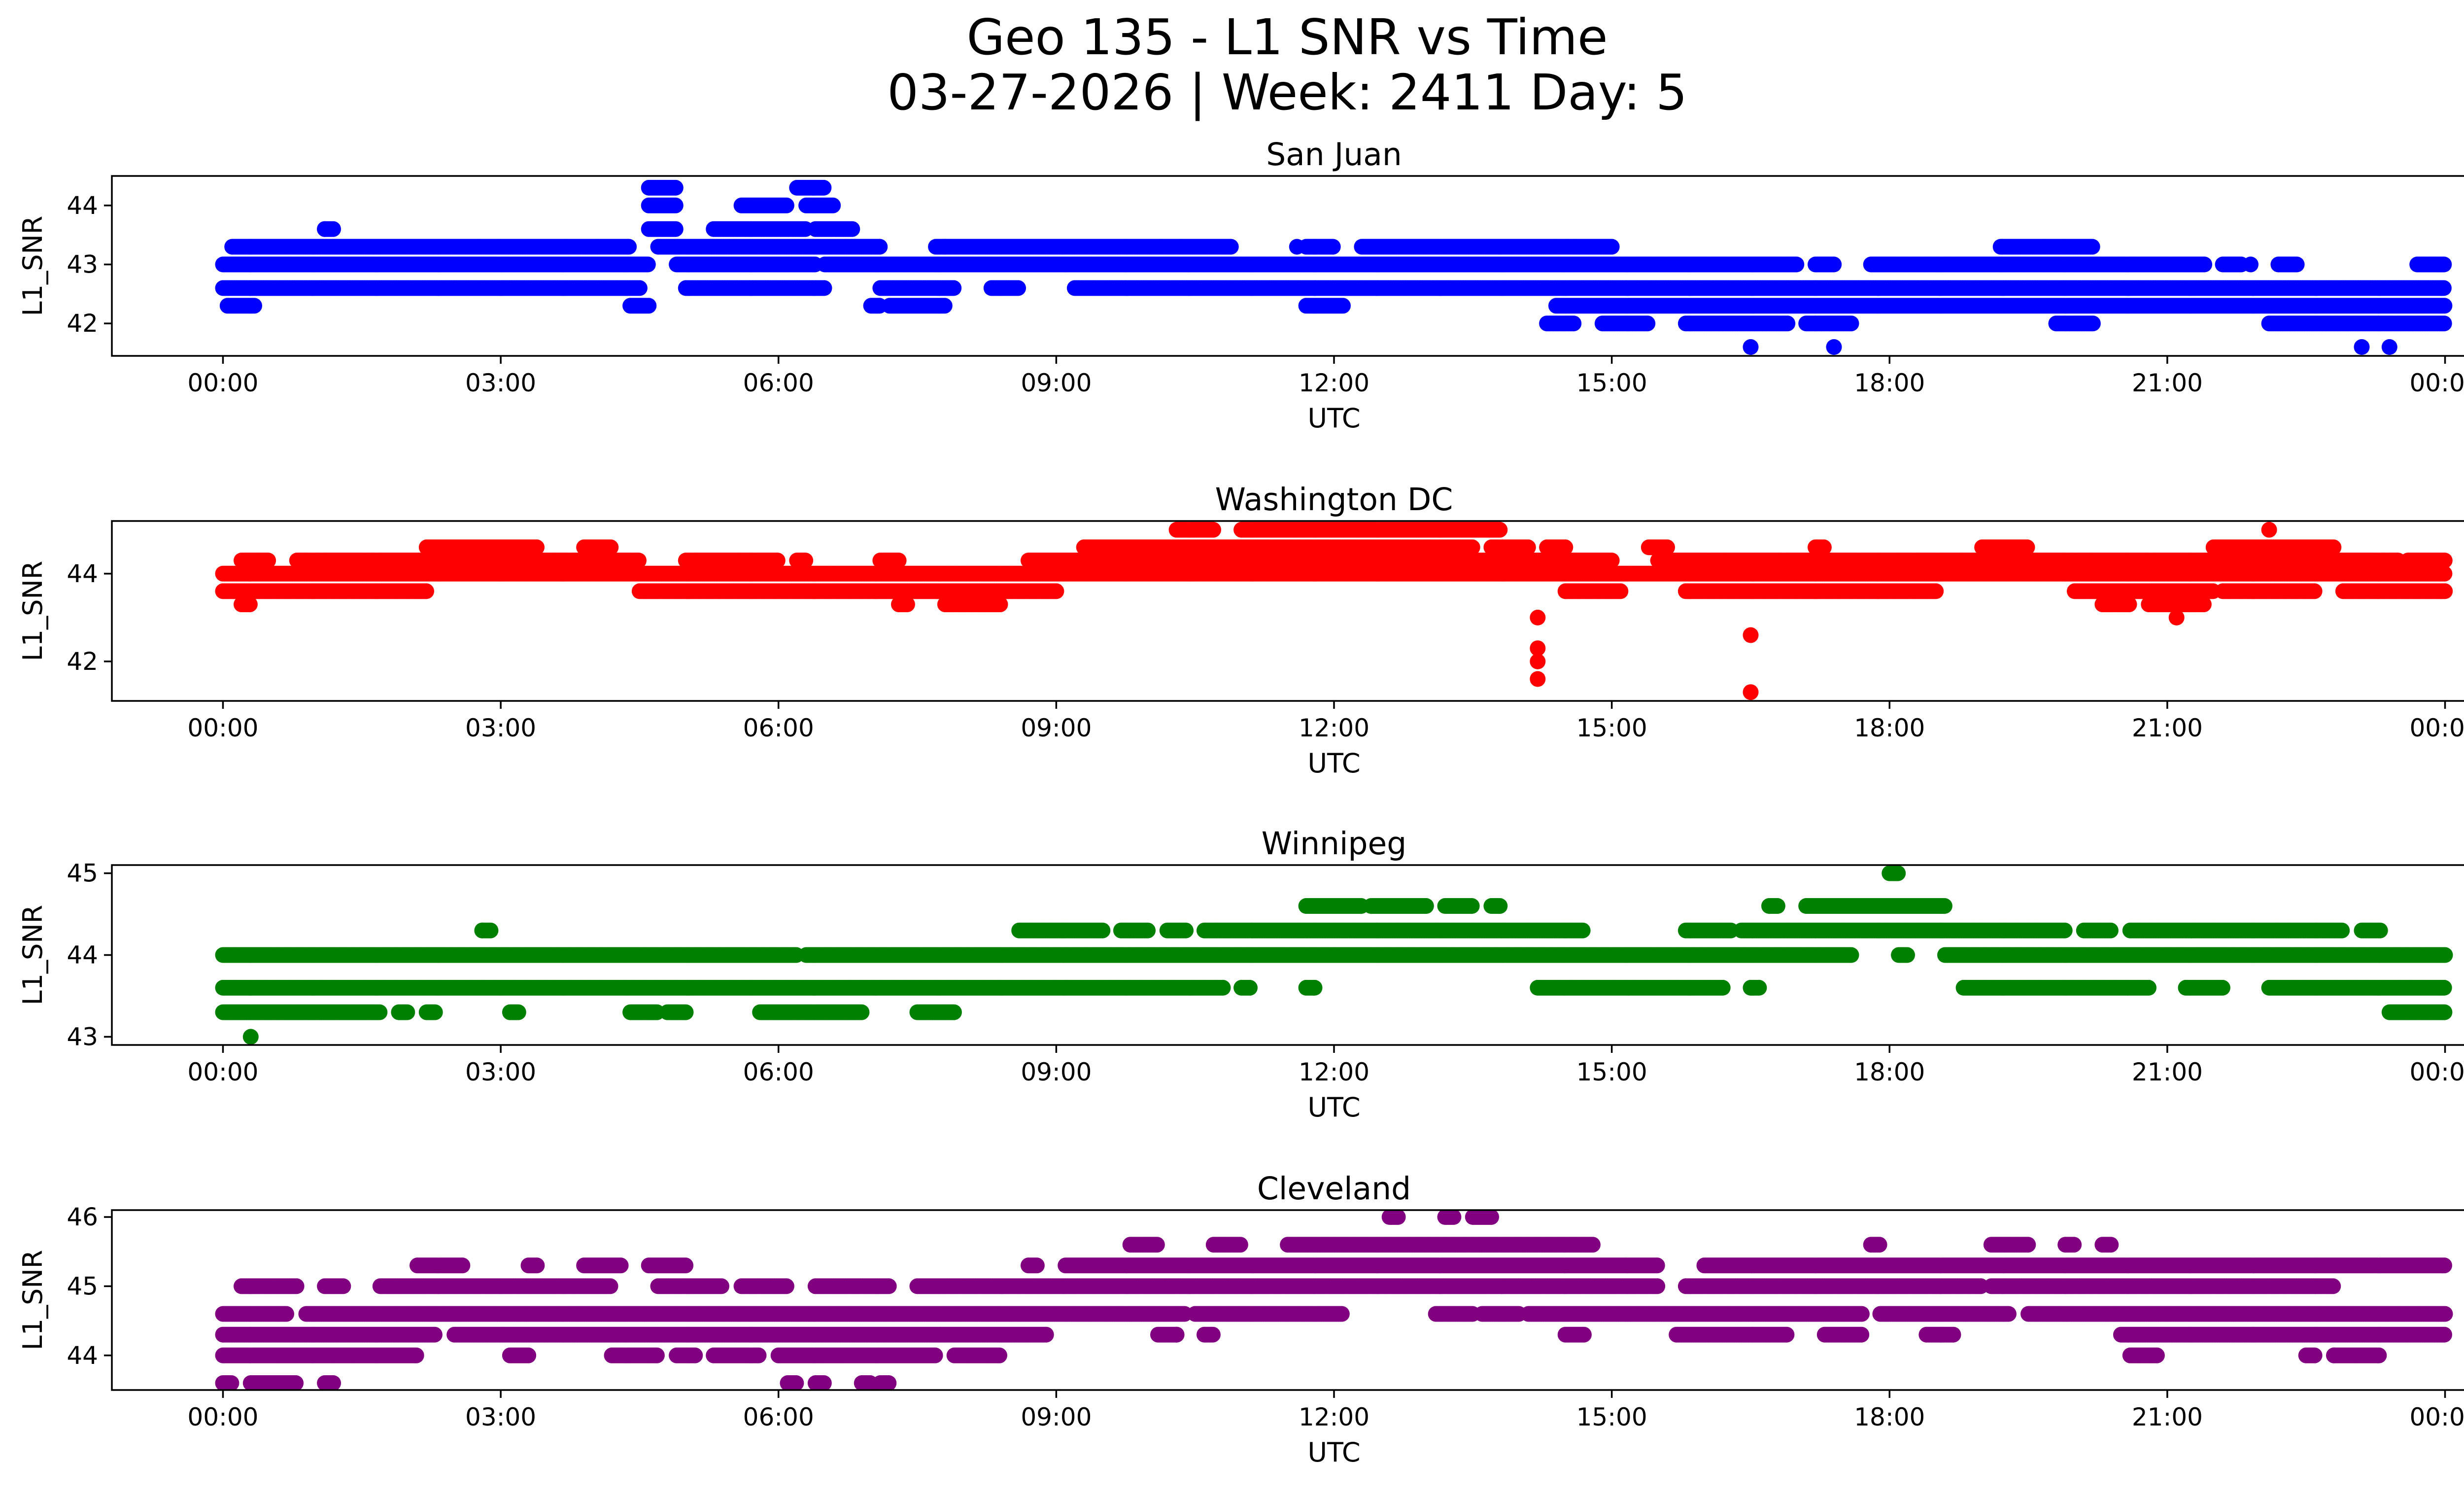 The height and width of the screenshot is (1495, 2464). I want to click on x-tick-label: 15:00, so click(1611, 383).